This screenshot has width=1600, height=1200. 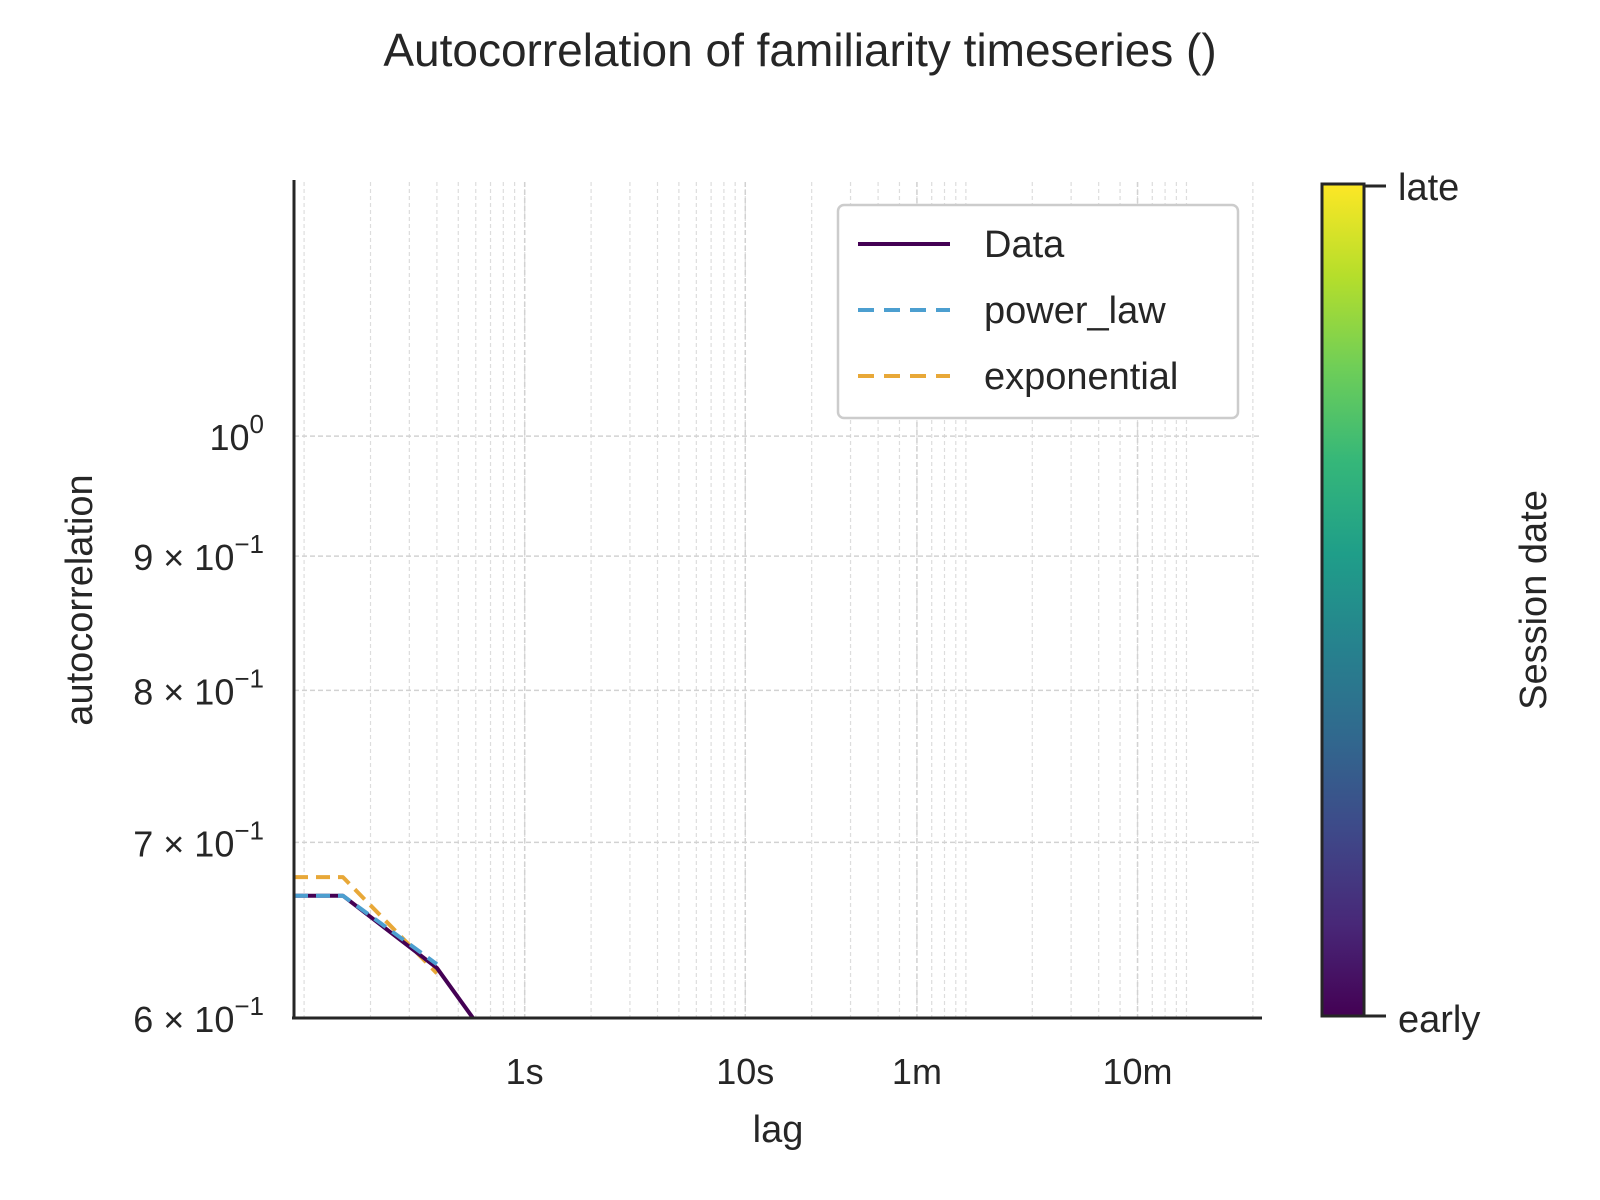 I want to click on series-group, so click(x=385, y=946).